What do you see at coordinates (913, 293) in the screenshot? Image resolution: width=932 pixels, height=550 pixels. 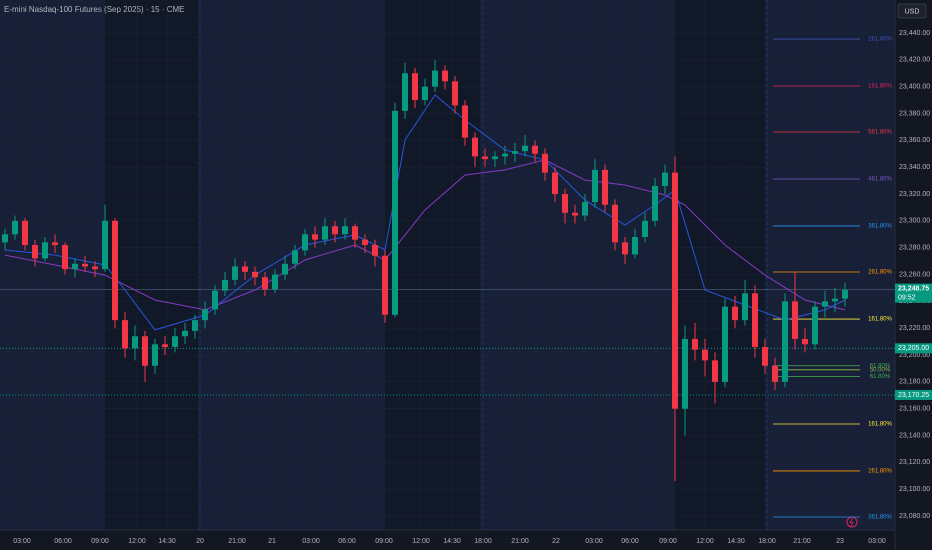 I see `last-price-tag` at bounding box center [913, 293].